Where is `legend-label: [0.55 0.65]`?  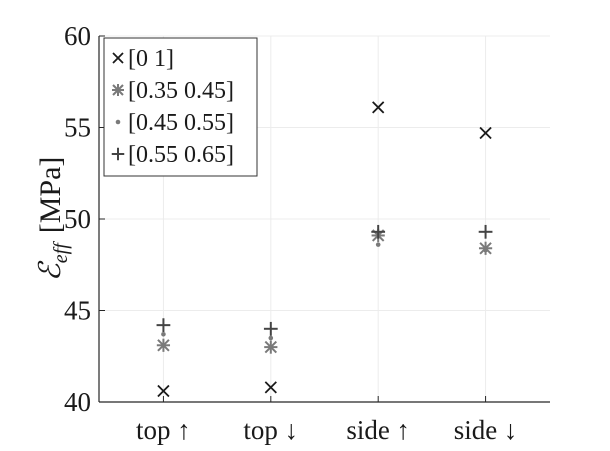 legend-label: [0.55 0.65] is located at coordinates (181, 155).